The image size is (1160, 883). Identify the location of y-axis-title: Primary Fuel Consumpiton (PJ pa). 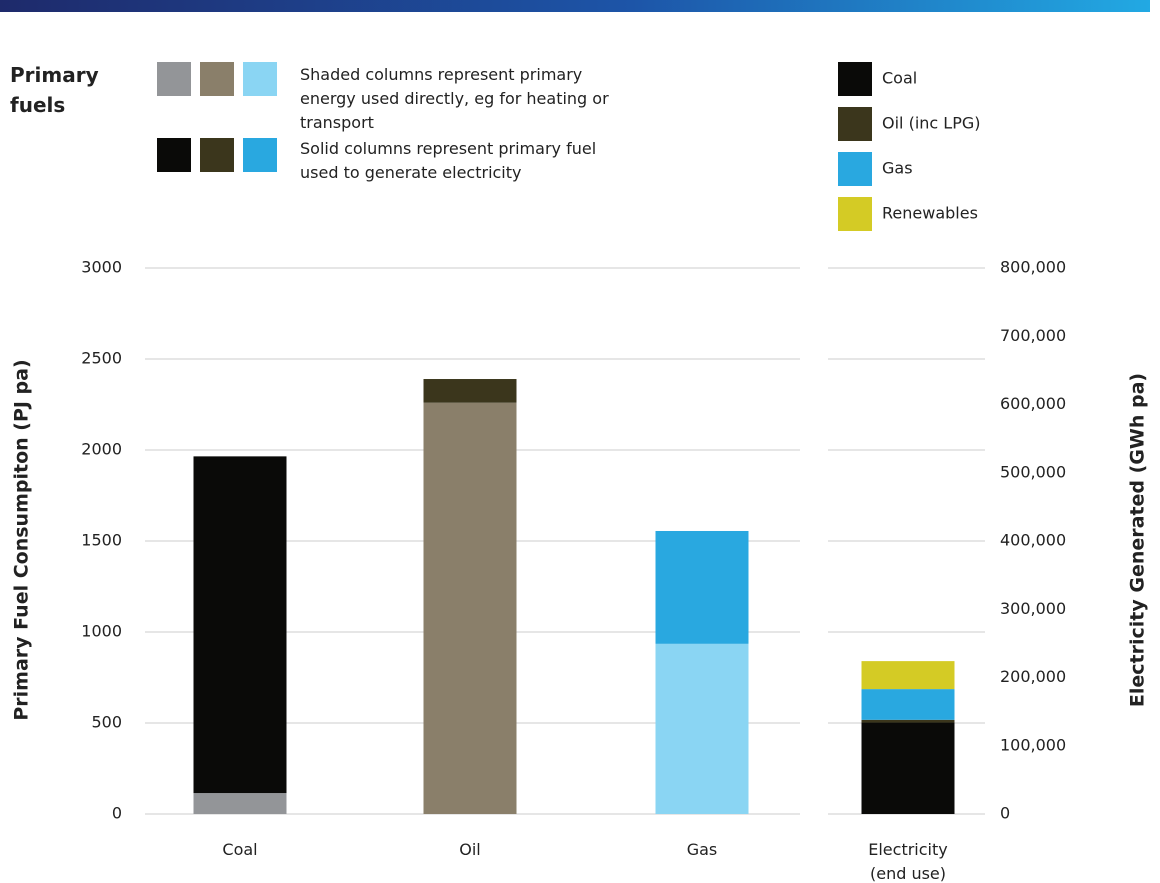
(22, 539).